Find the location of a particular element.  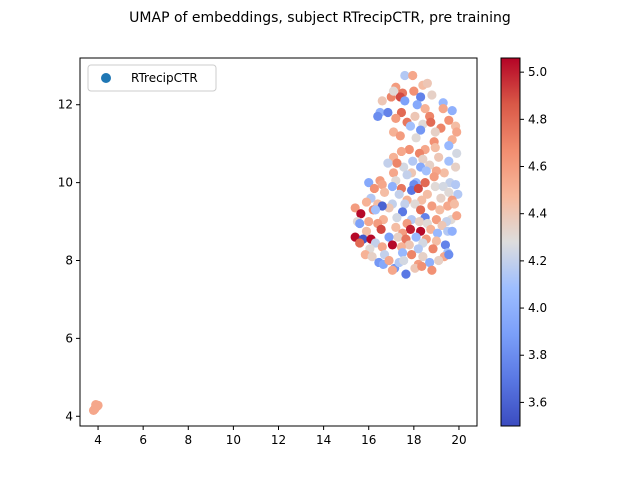

y-axis: 4 6 8 10 12 is located at coordinates (69, 260).